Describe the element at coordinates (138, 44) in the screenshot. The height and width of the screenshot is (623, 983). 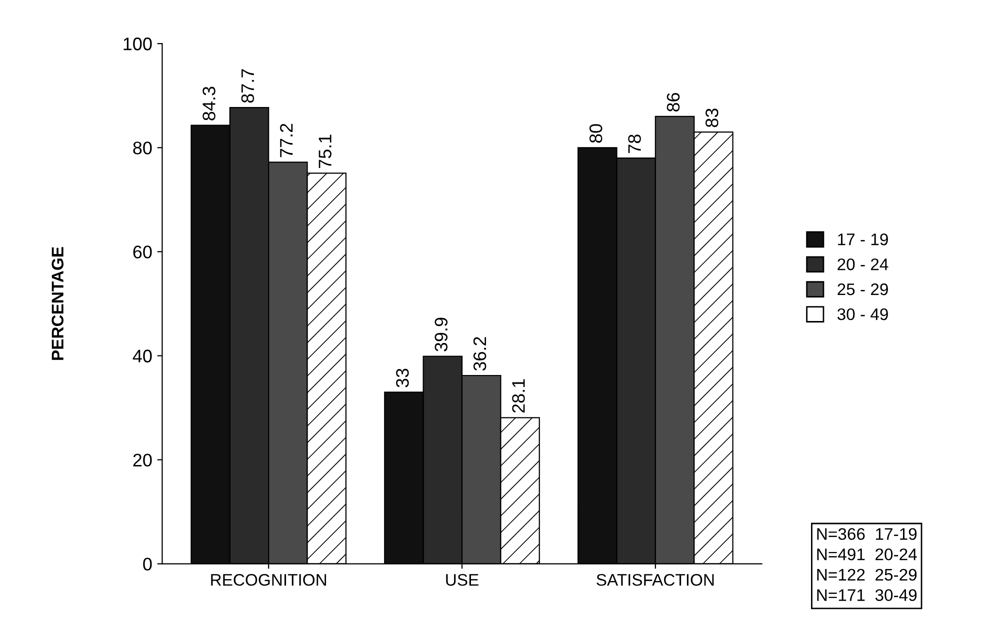
I see `y-tick-label: 100` at that location.